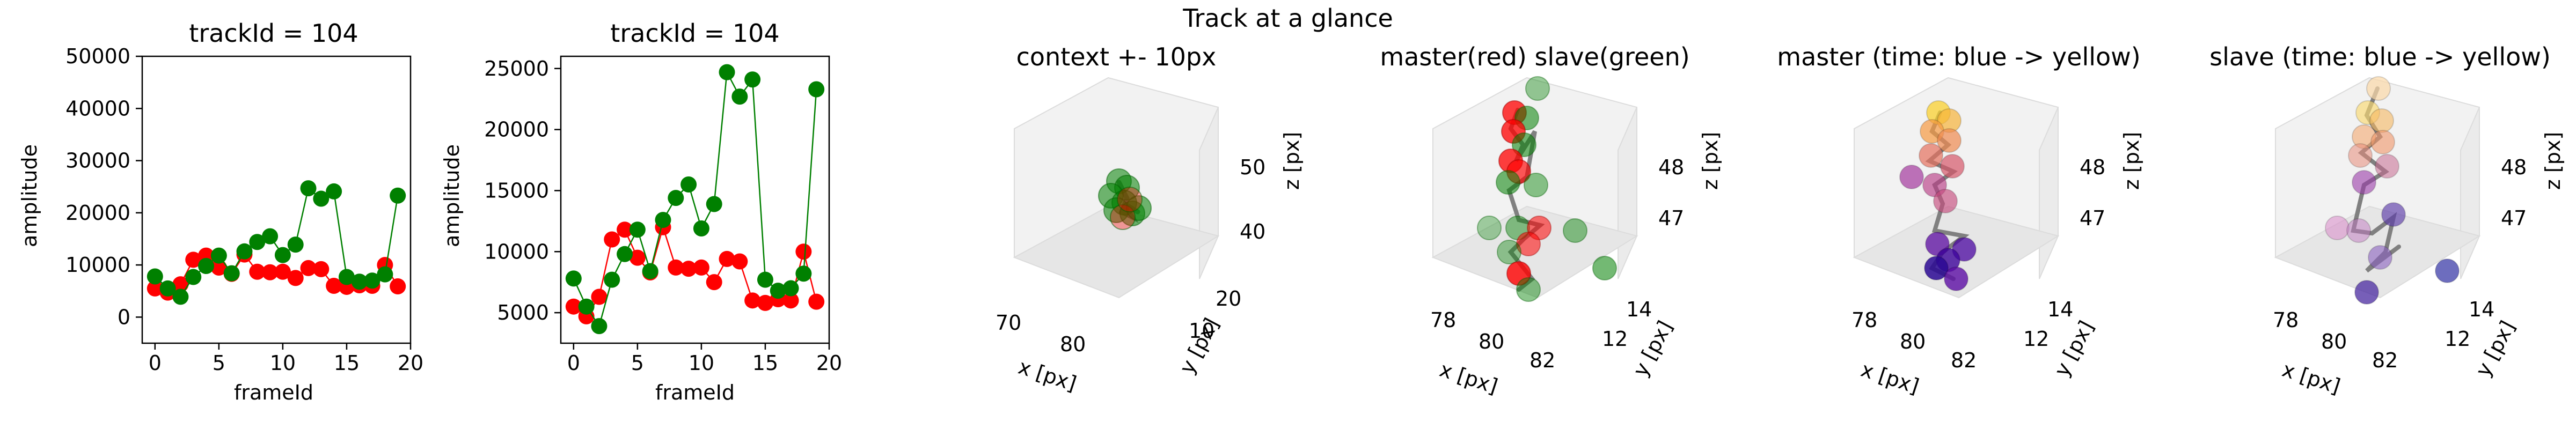  I want to click on chart3-xtick: 80, so click(1073, 344).